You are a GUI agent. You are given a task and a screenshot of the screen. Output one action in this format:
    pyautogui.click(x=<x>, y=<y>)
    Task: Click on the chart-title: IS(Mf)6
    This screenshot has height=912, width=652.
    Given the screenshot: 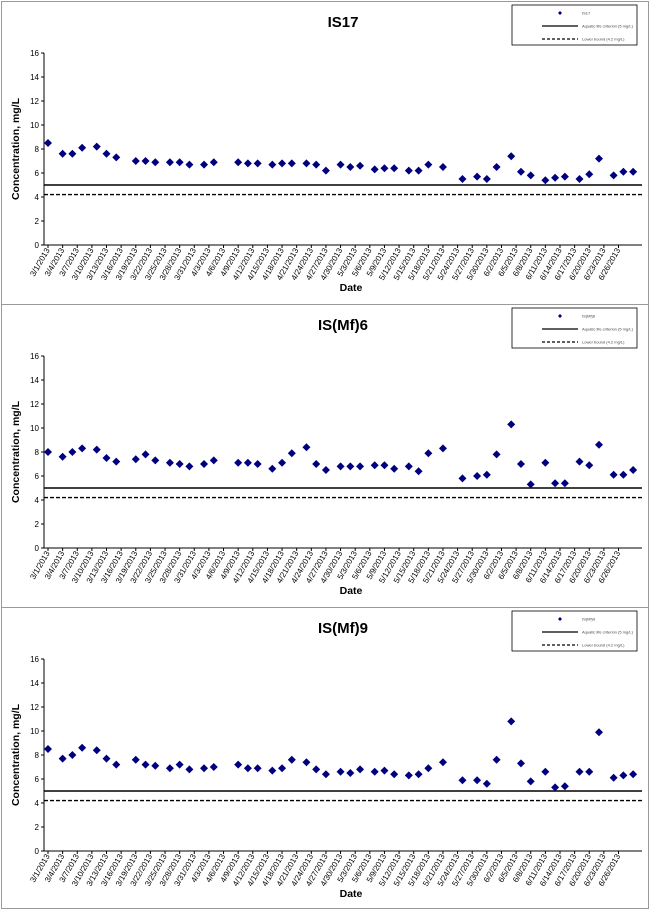 What is the action you would take?
    pyautogui.click(x=343, y=325)
    